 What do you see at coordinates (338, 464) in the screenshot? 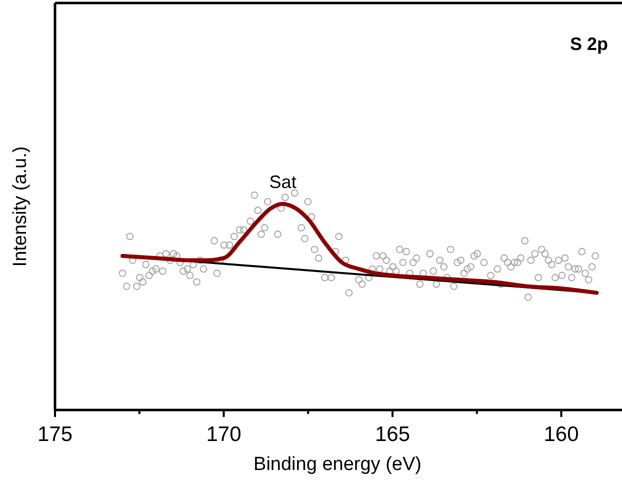
I see `x-axis-title: Binding energy (eV)` at bounding box center [338, 464].